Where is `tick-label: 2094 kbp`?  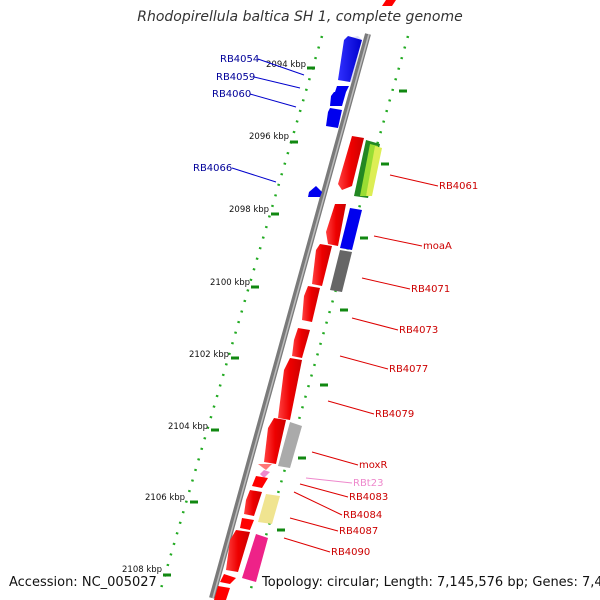 tick-label: 2094 kbp is located at coordinates (286, 65).